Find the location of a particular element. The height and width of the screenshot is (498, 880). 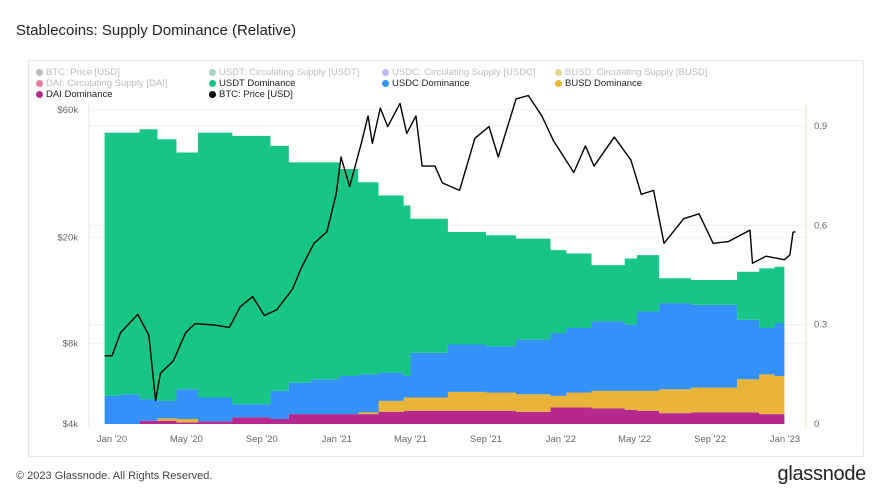

x-tick-label: Sep '20 is located at coordinates (262, 439).